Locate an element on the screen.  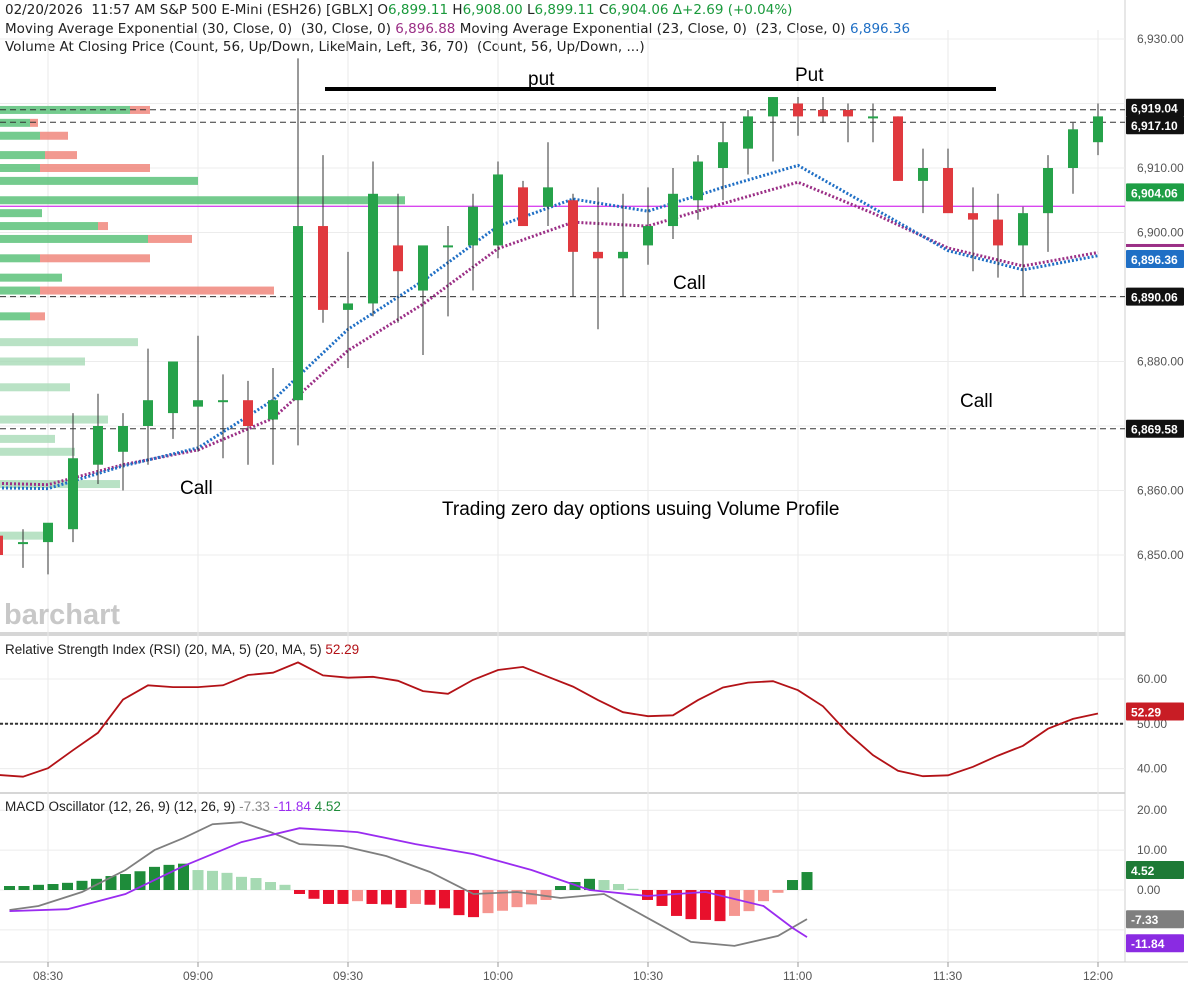
macd-value-1: -7.33 is located at coordinates (256, 806).